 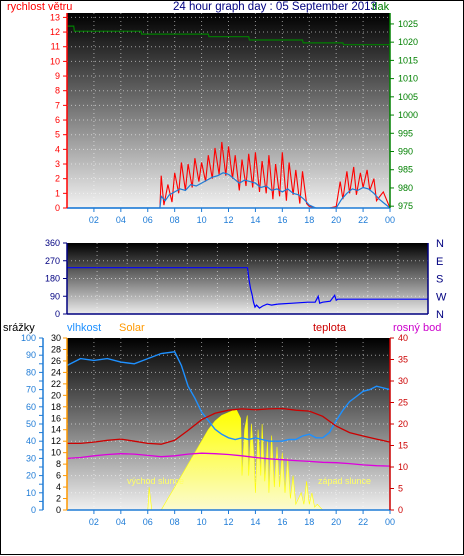 What do you see at coordinates (55, 47) in the screenshot?
I see `left-tick-label: 11` at bounding box center [55, 47].